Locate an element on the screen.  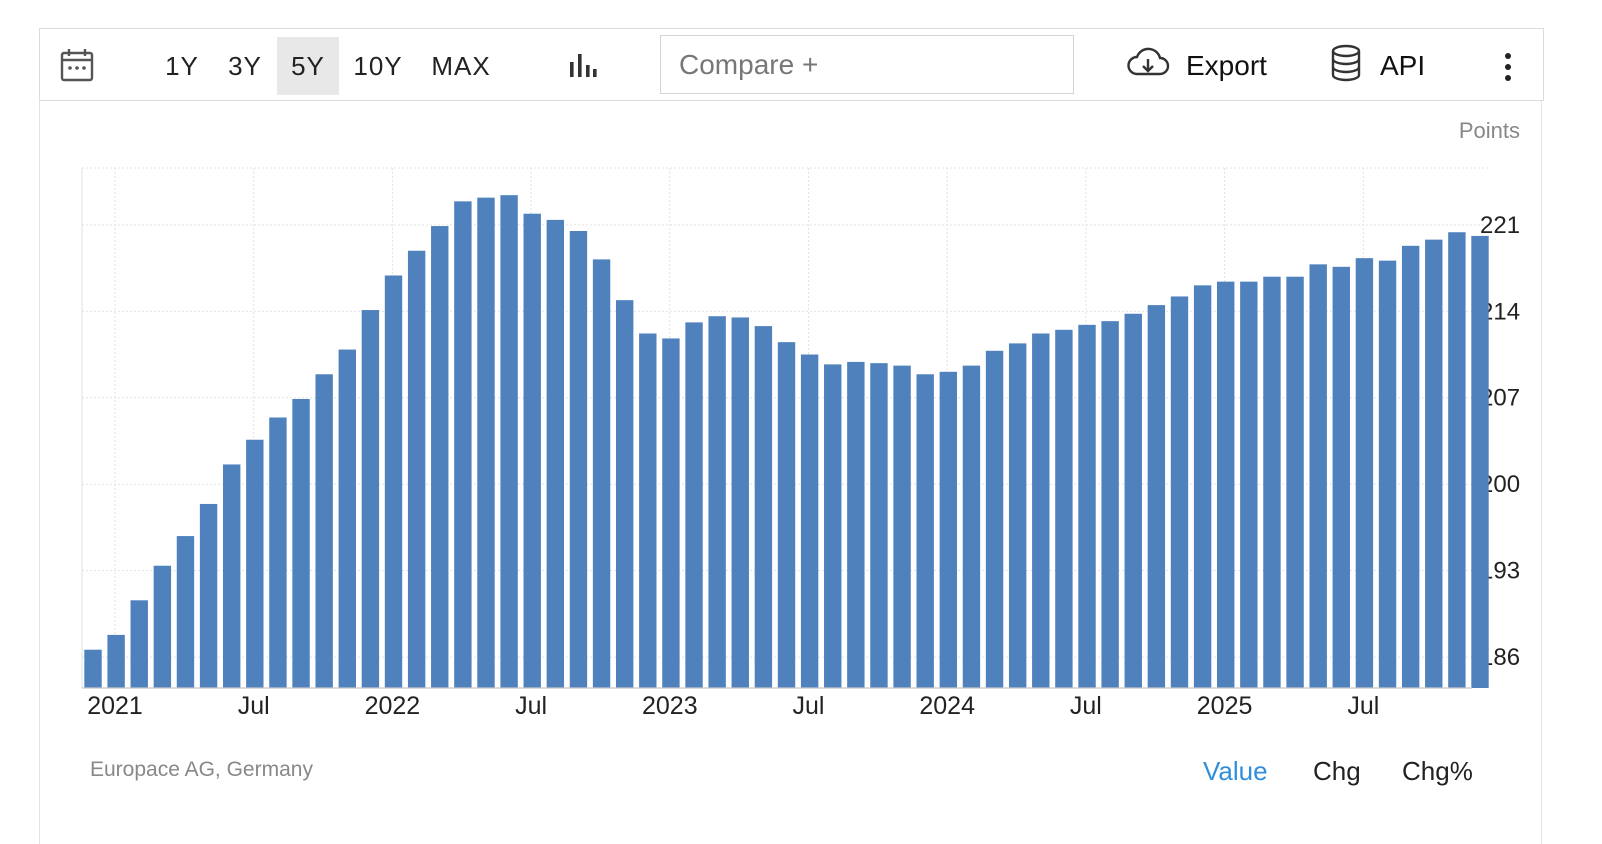
range-3y-button: 3Y is located at coordinates (245, 65).